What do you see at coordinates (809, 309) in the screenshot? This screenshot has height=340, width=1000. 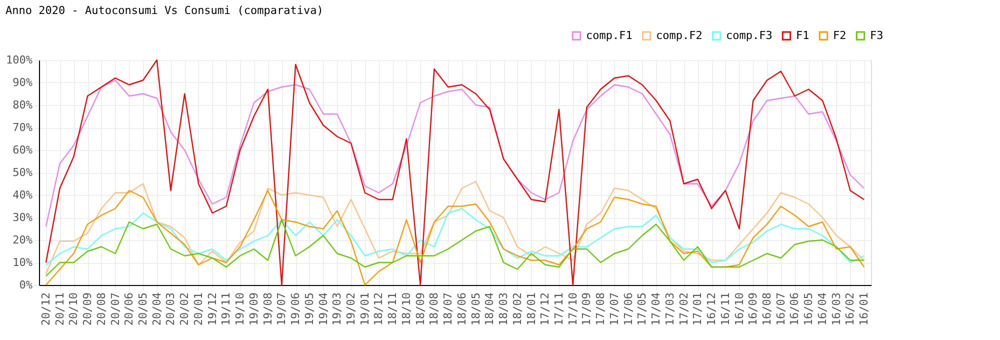 I see `x-tick-label: 16/05` at bounding box center [809, 309].